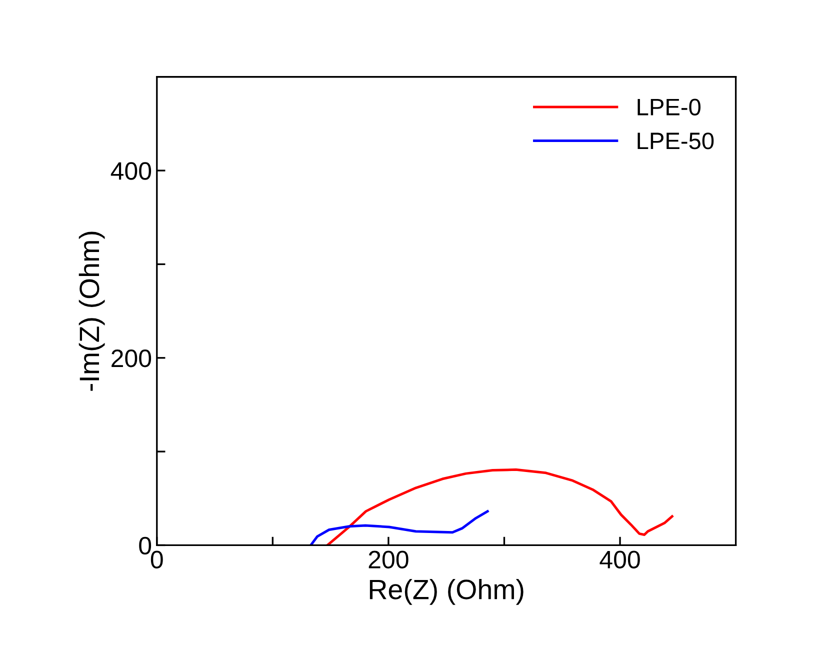 Image resolution: width=839 pixels, height=646 pixels. What do you see at coordinates (676, 141) in the screenshot?
I see `legend-label: LPE-50` at bounding box center [676, 141].